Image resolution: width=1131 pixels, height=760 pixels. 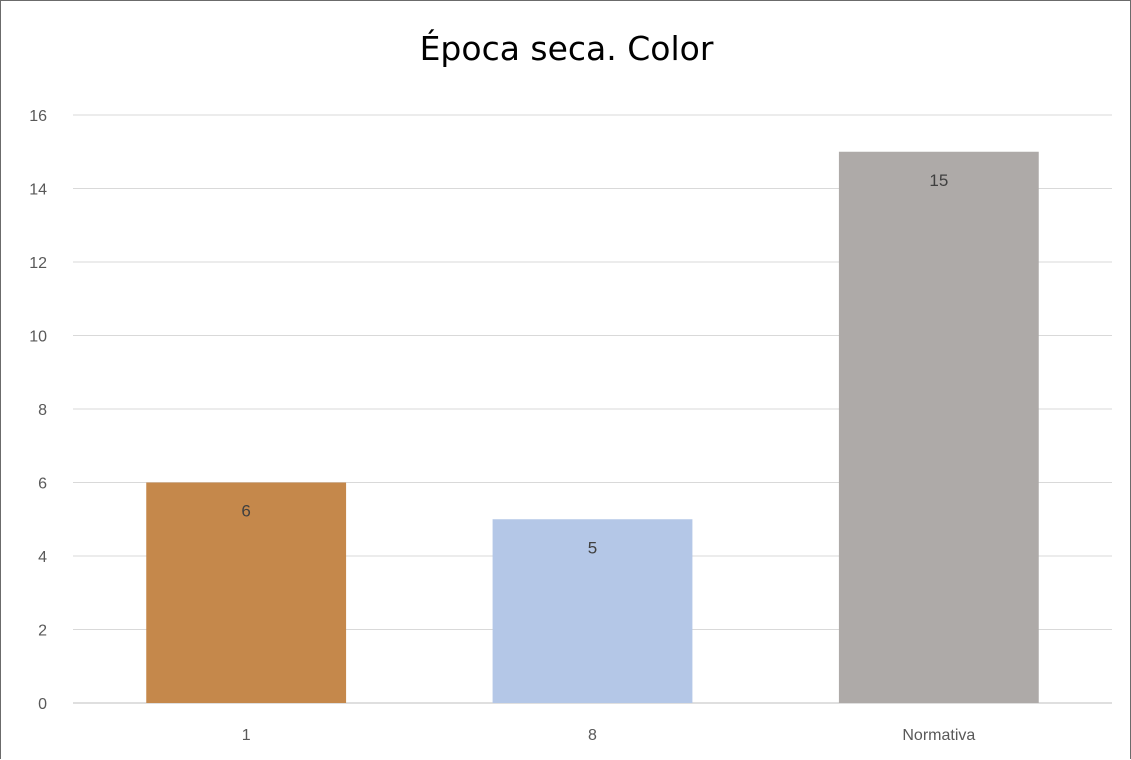 I want to click on x-axis-ticks: 1 8 Normativa, so click(x=609, y=735).